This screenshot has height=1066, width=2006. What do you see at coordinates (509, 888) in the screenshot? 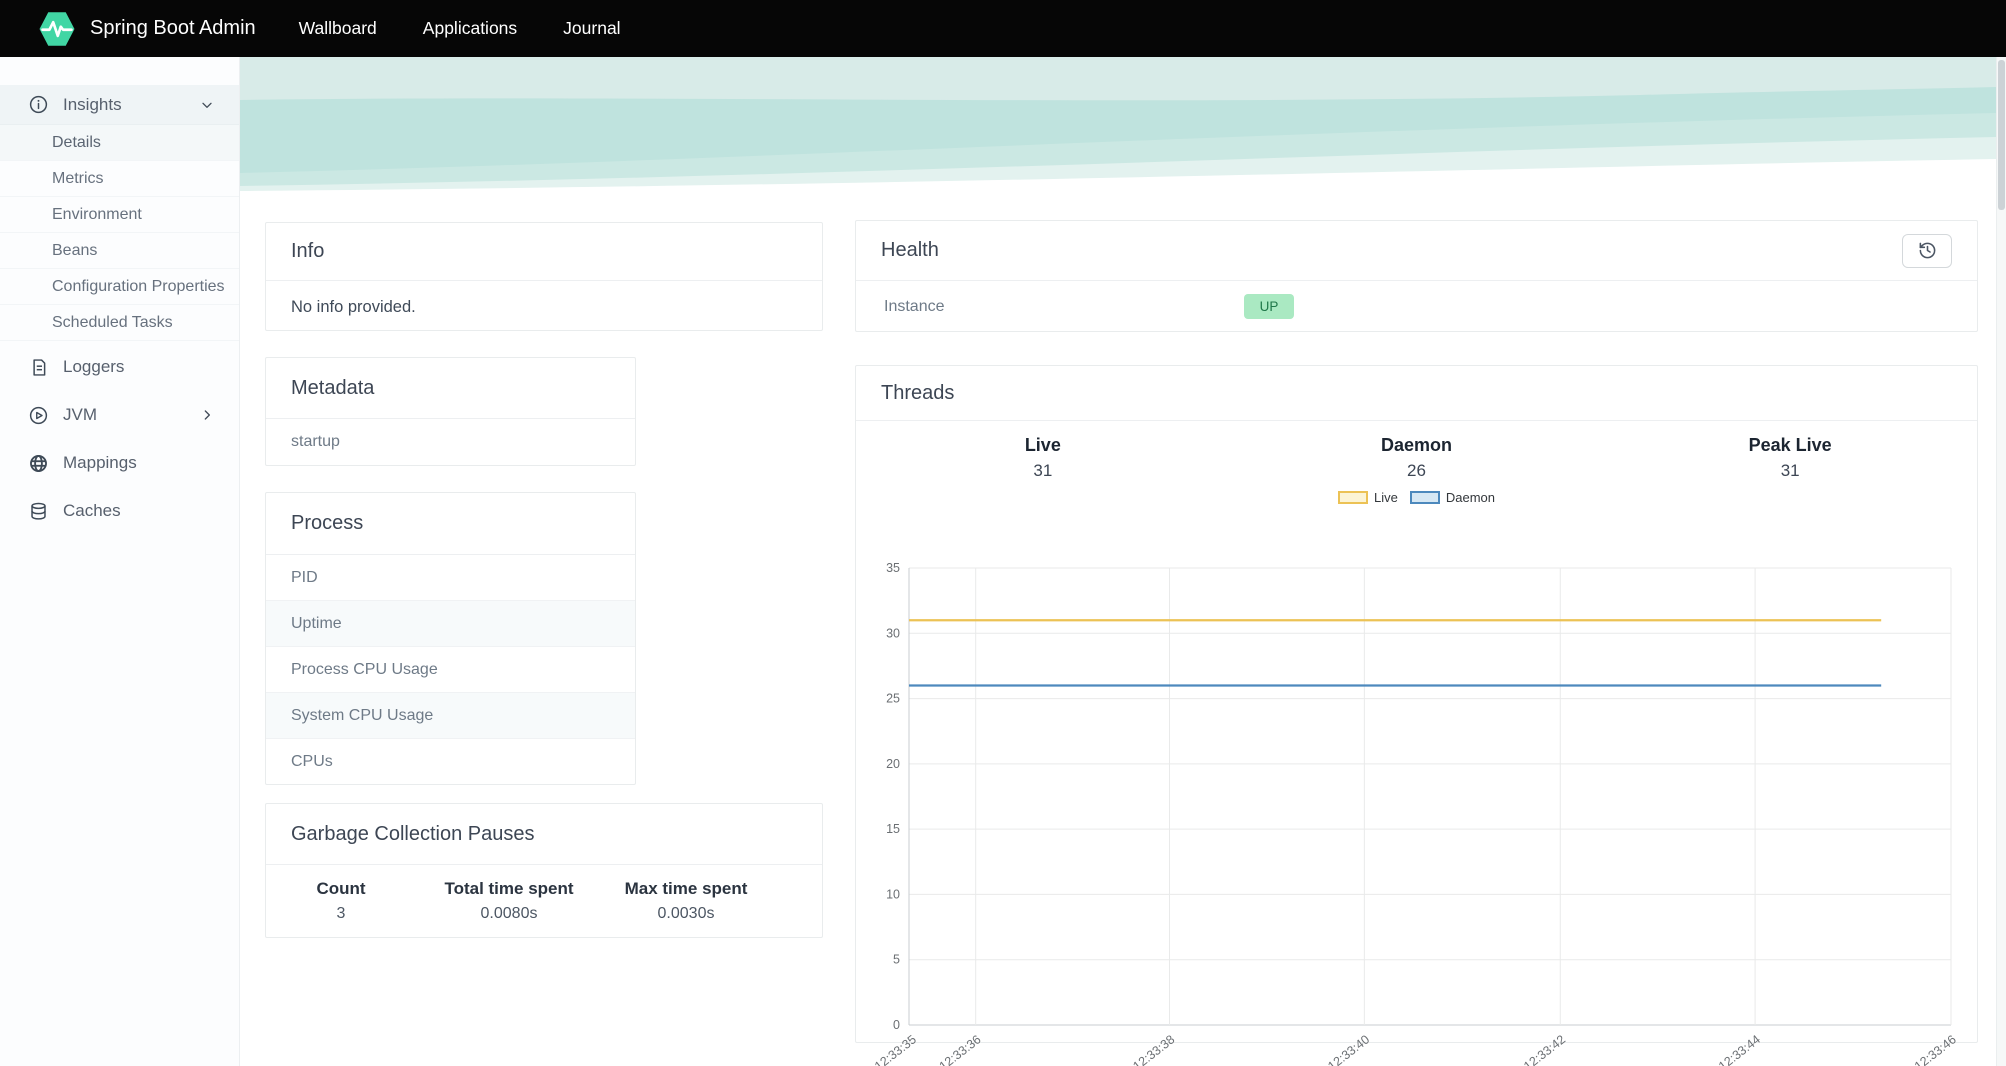
I see `gc-total-header: Total time spent` at bounding box center [509, 888].